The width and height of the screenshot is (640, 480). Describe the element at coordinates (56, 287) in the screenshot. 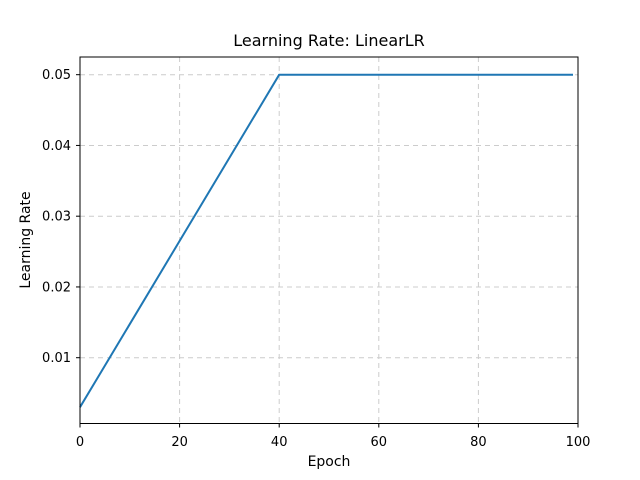

I see `y-tick-label: 0.02` at that location.